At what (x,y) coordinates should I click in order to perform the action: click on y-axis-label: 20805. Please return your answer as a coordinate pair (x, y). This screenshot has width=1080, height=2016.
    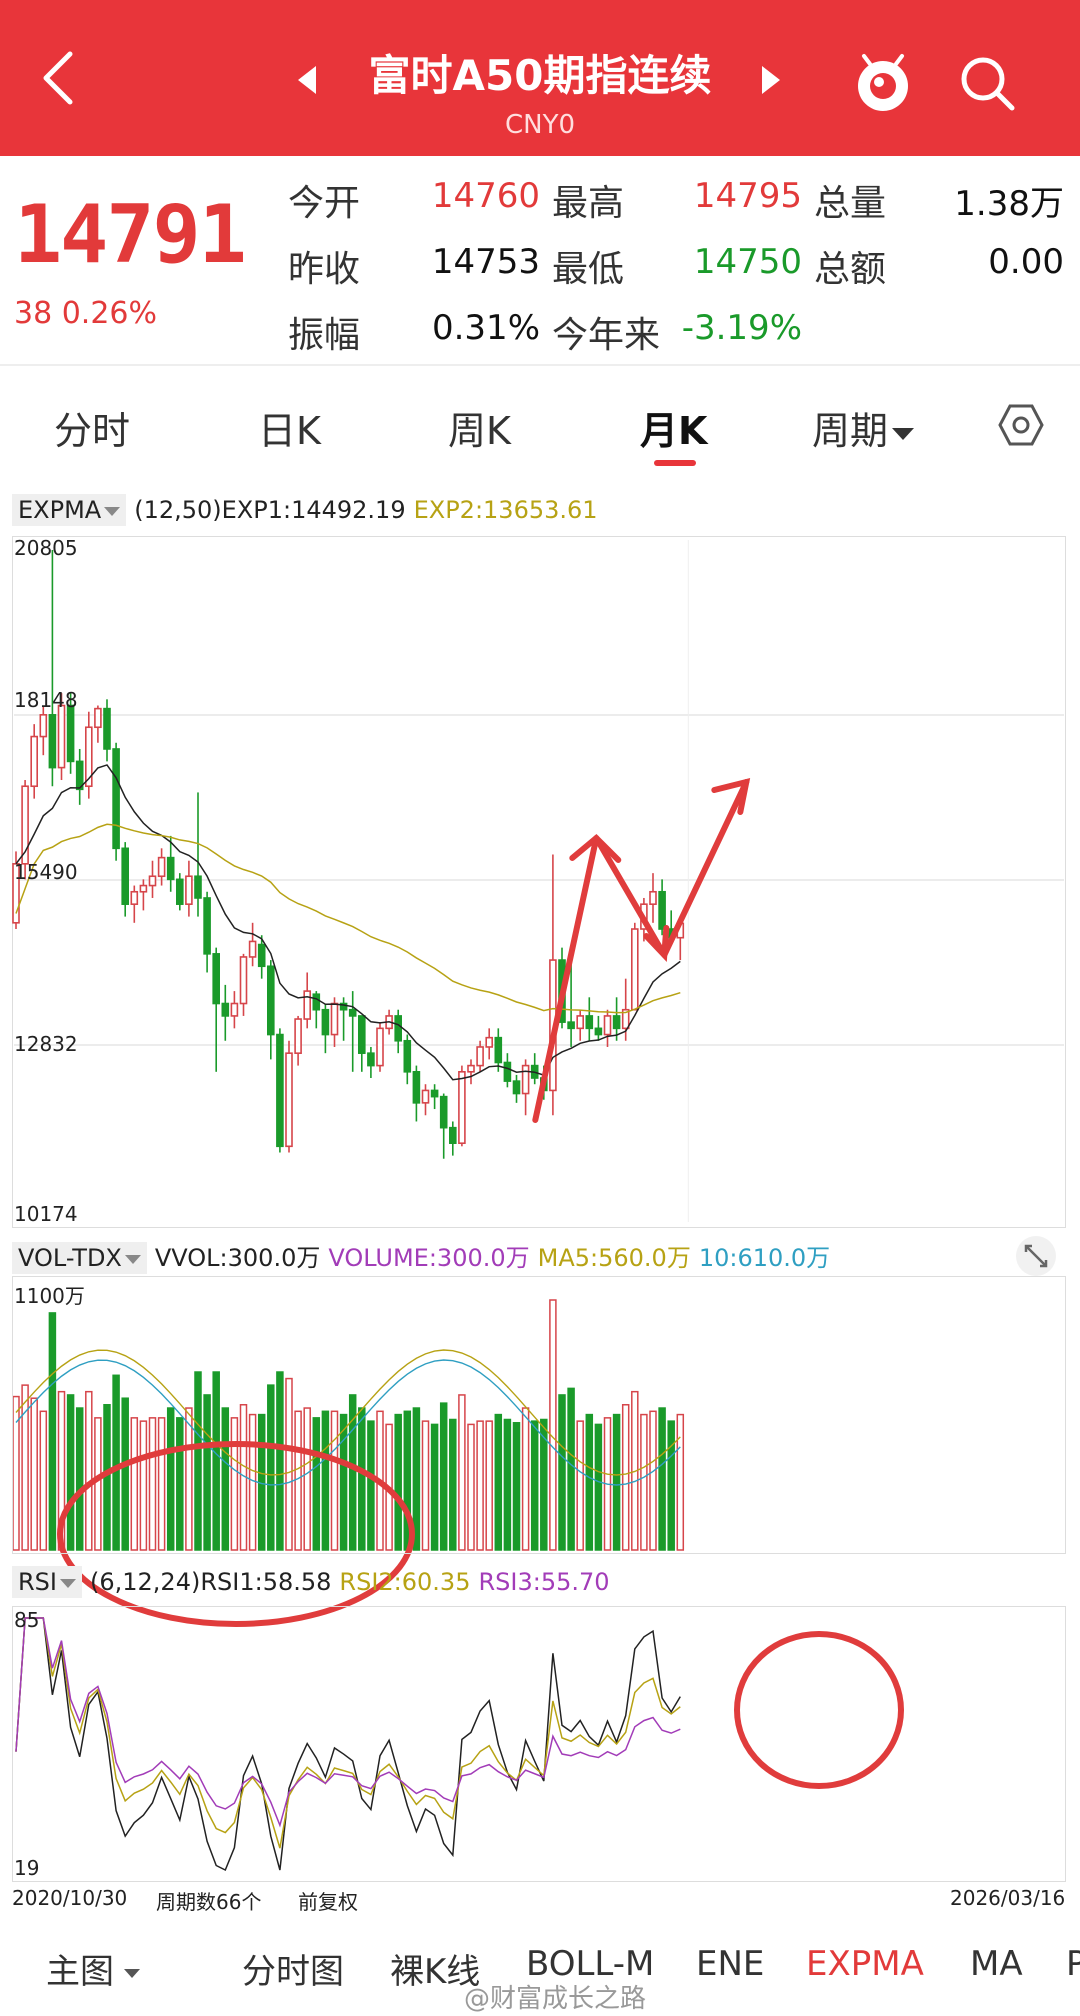
    Looking at the image, I should click on (46, 548).